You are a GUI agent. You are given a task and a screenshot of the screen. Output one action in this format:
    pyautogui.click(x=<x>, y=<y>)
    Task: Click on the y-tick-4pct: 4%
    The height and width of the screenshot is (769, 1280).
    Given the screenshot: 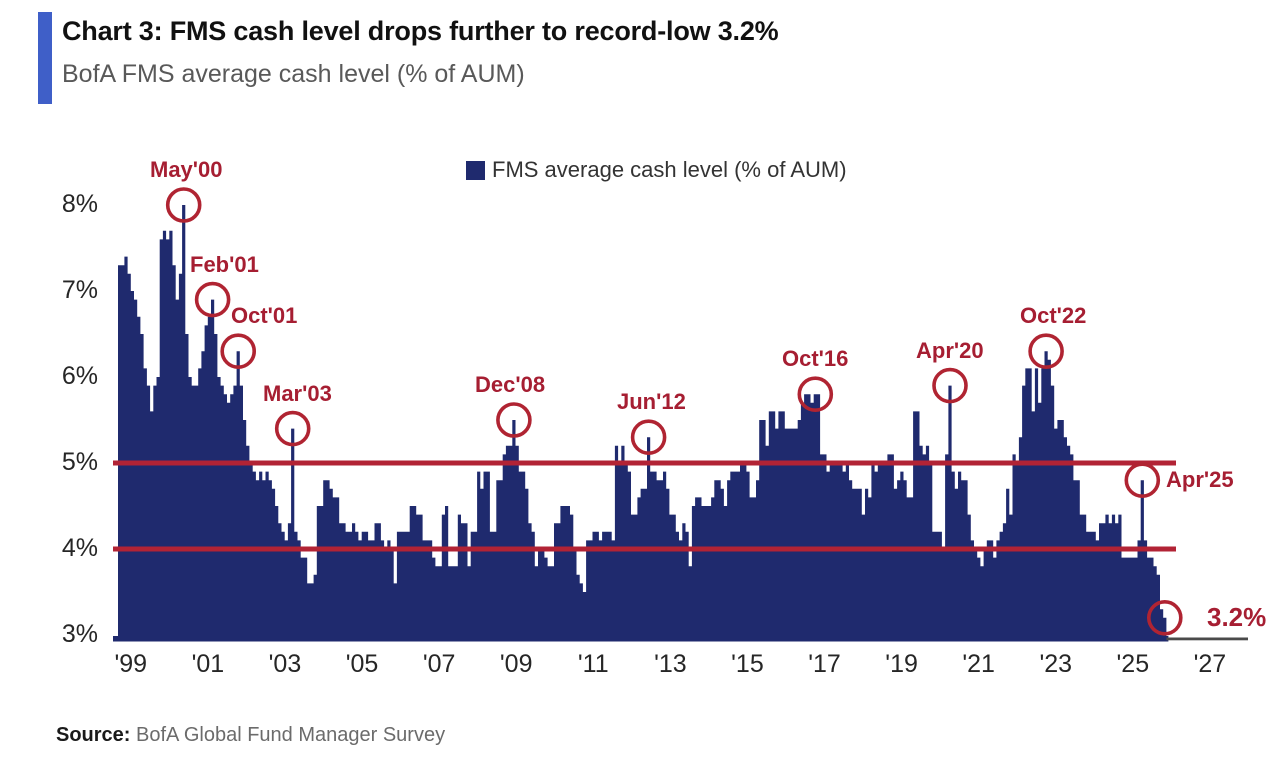 What is the action you would take?
    pyautogui.click(x=79, y=548)
    